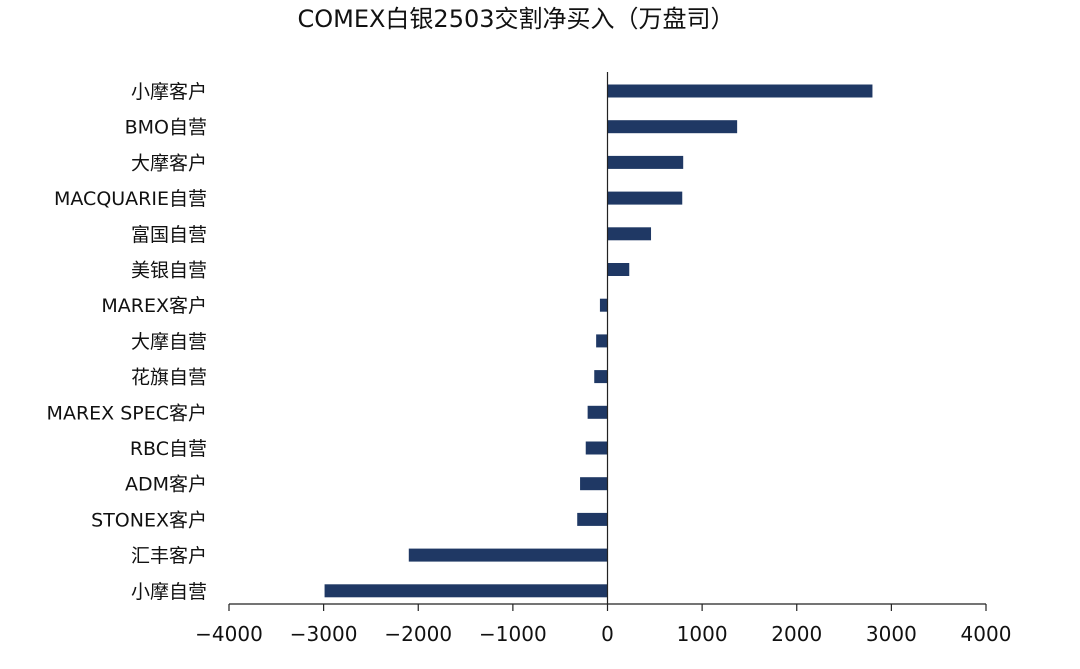 This screenshot has height=669, width=1080. I want to click on x-tick-label: 0, so click(607, 634).